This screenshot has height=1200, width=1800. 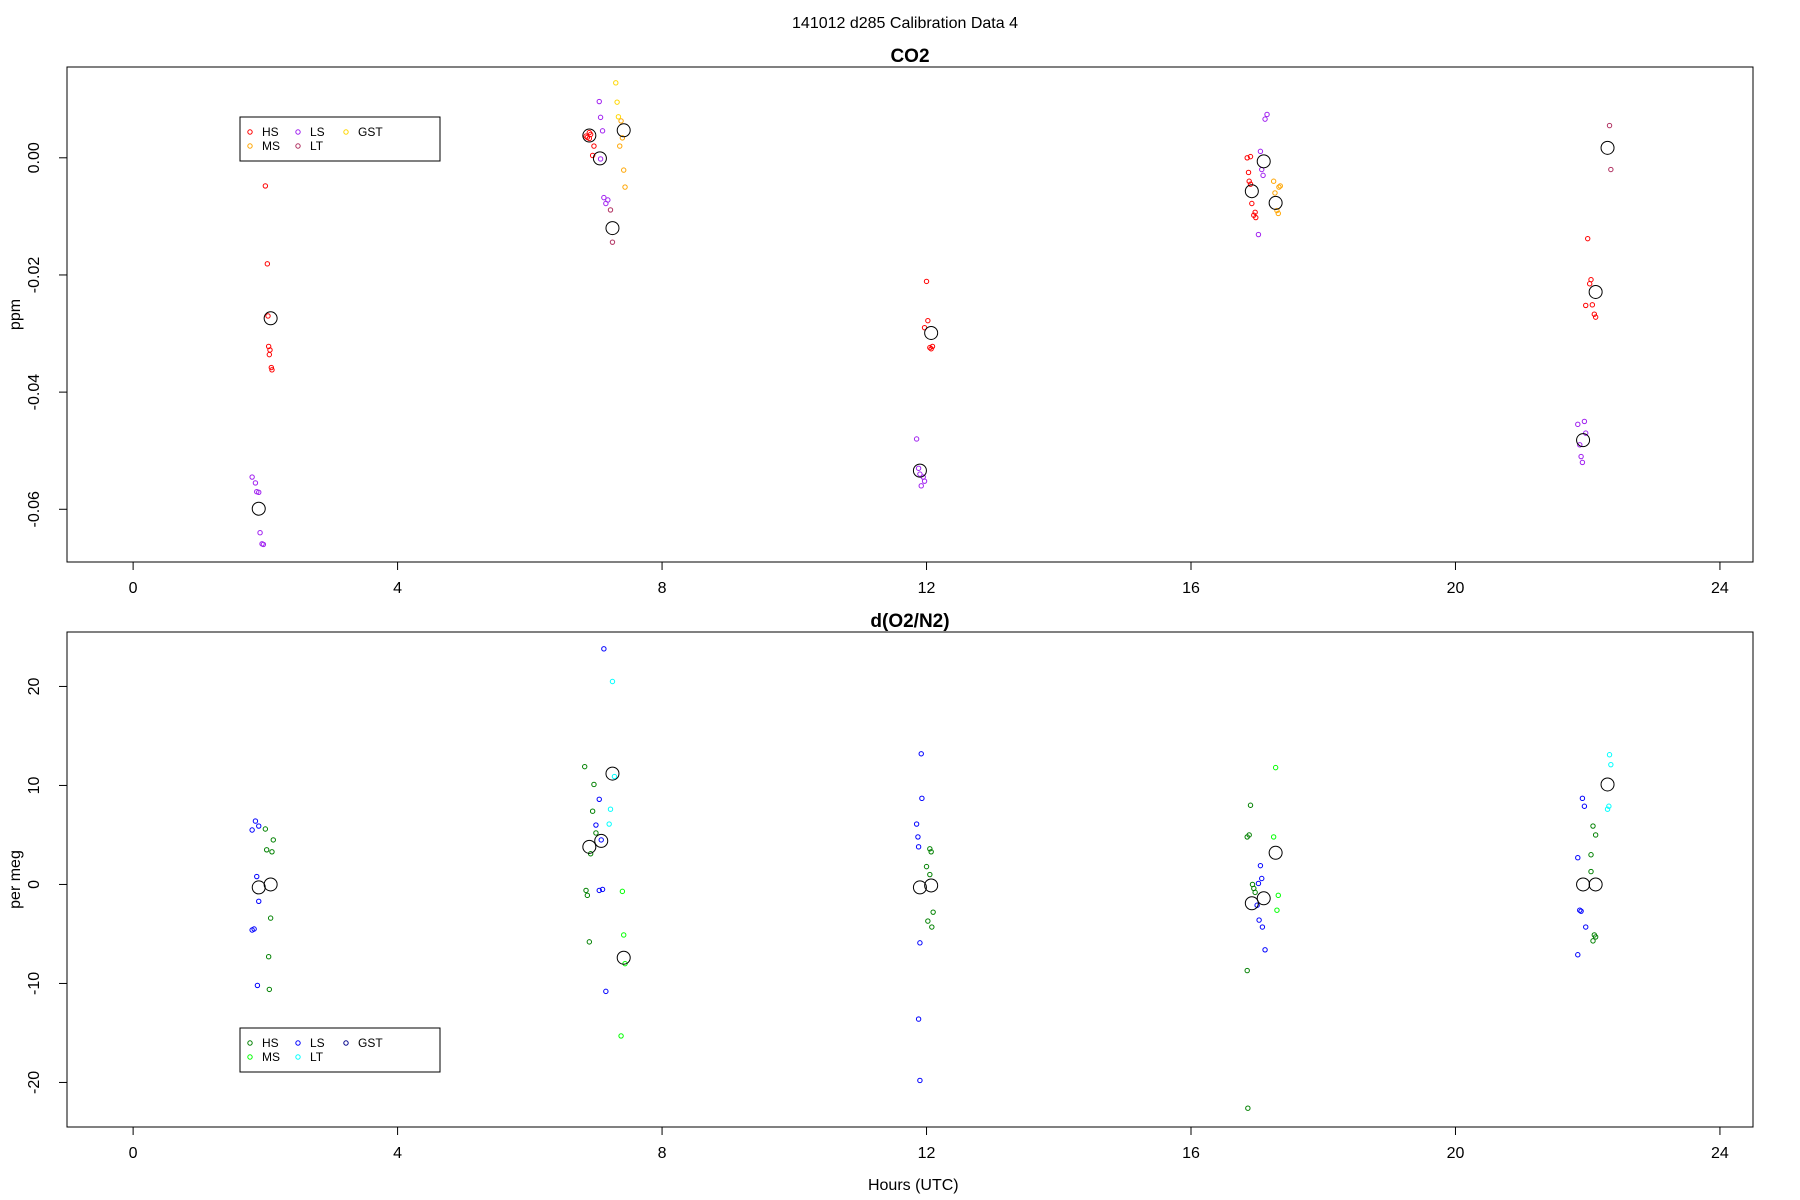 I want to click on chart-1-y-tick-label: 20, so click(x=34, y=686).